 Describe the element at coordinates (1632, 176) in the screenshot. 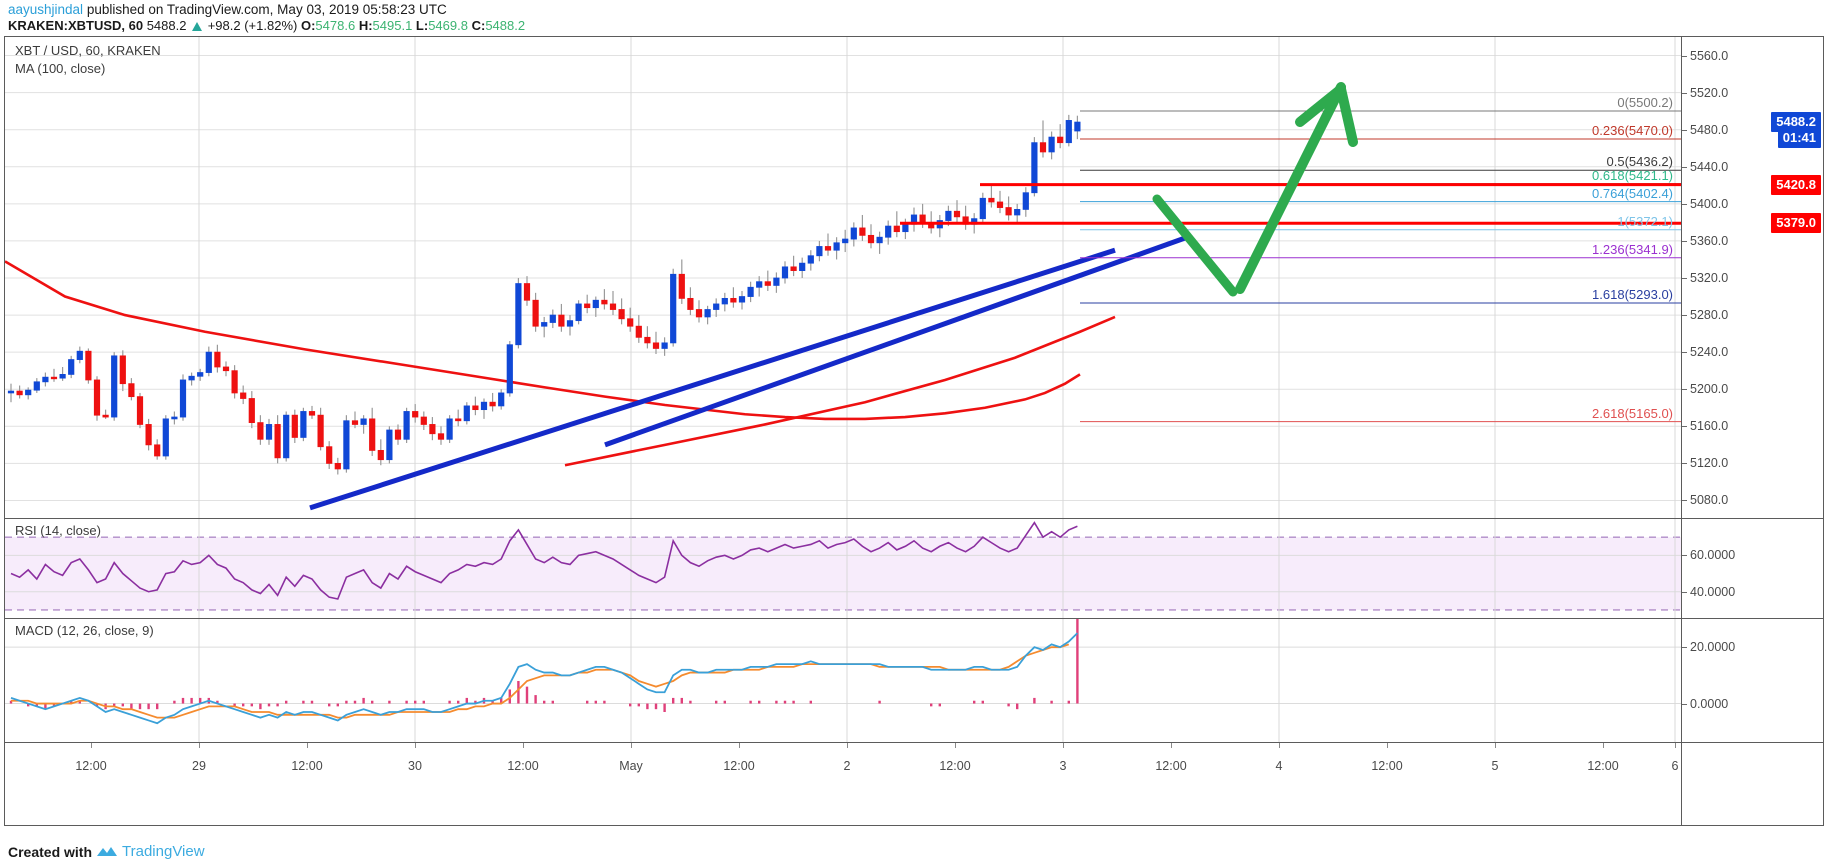

I see `fib-level-label: 0.618(5421.1)` at that location.